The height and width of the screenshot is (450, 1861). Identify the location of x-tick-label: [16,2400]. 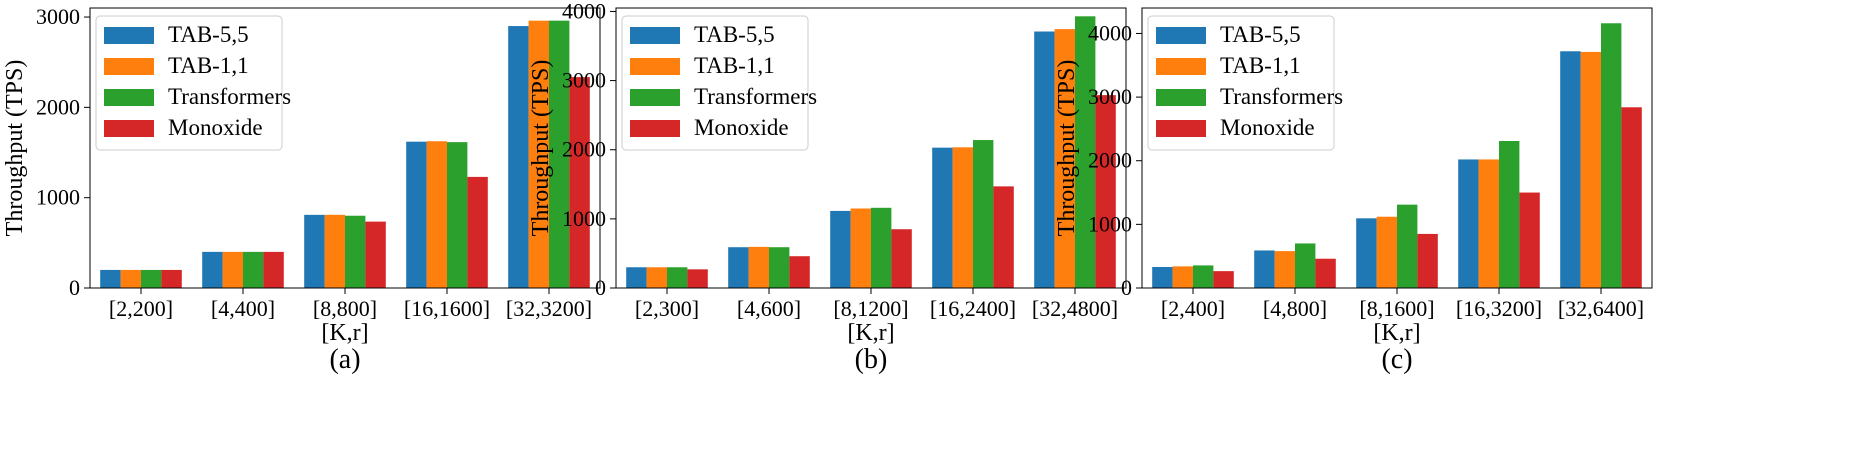
(973, 308).